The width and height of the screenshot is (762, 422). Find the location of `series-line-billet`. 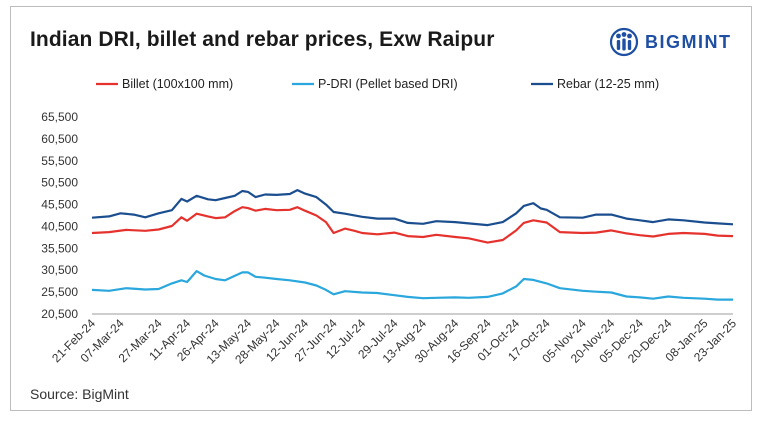

series-line-billet is located at coordinates (412, 225).